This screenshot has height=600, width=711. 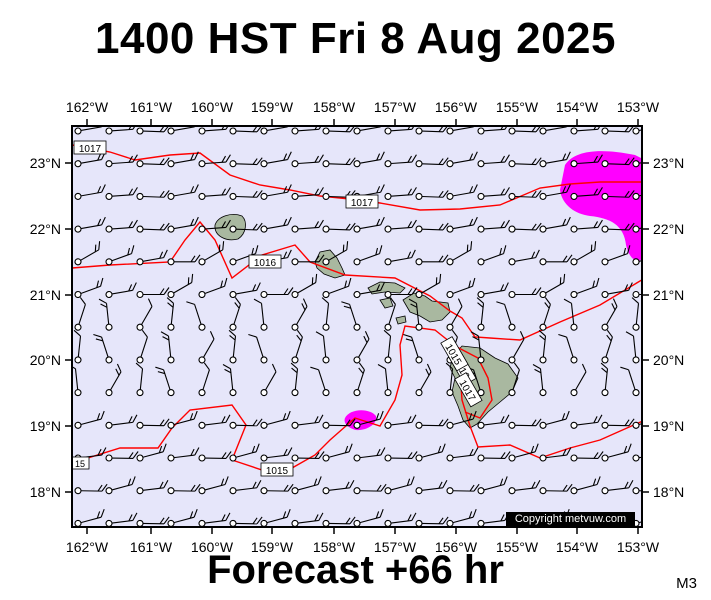 I want to click on isobar-label: 1016, so click(x=265, y=263).